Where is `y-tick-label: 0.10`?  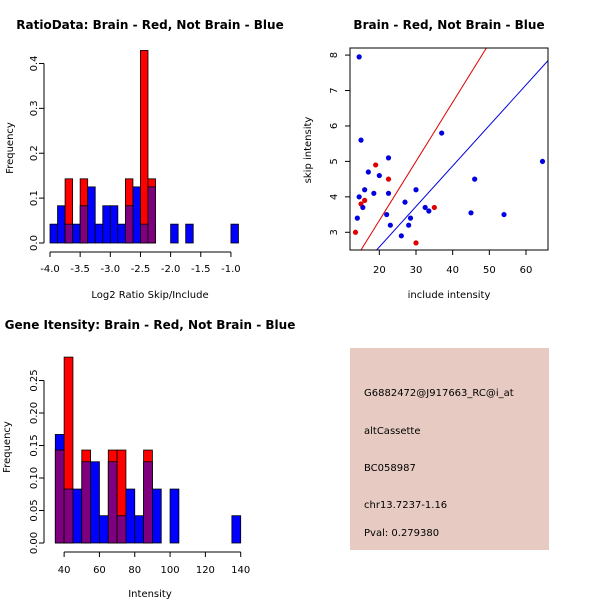
y-tick-label: 0.10 is located at coordinates (34, 478).